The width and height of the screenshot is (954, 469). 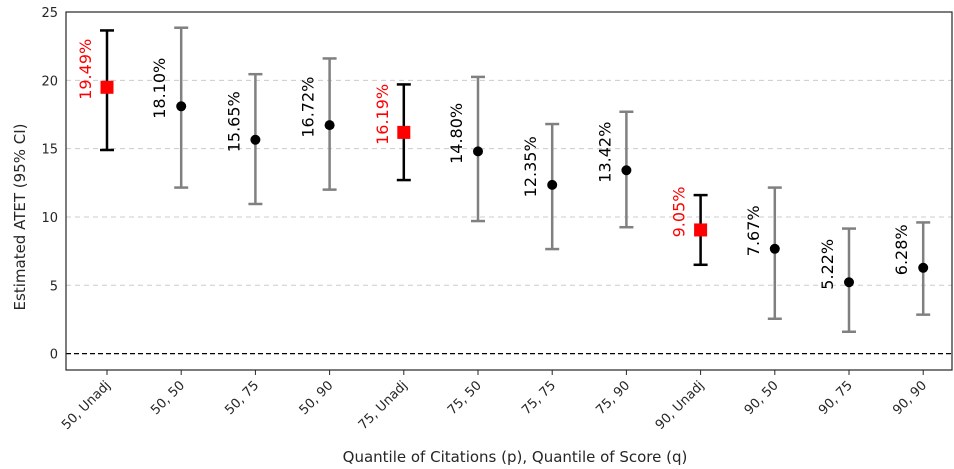 I want to click on y-tick-label: 10, so click(x=49, y=218).